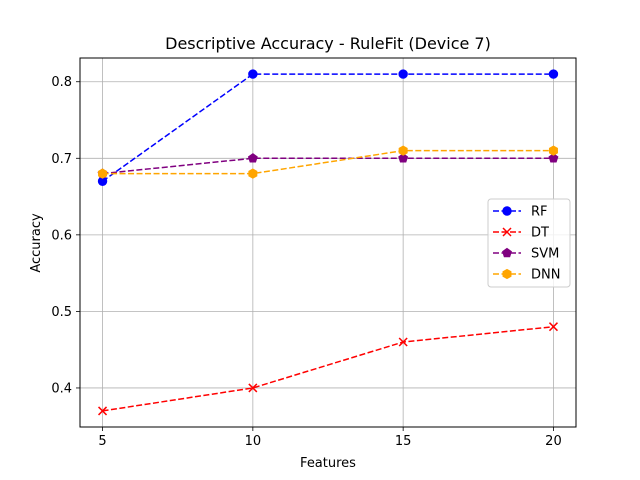 The height and width of the screenshot is (480, 640). Describe the element at coordinates (526, 254) in the screenshot. I see `legend-entry-svm: SVM` at that location.